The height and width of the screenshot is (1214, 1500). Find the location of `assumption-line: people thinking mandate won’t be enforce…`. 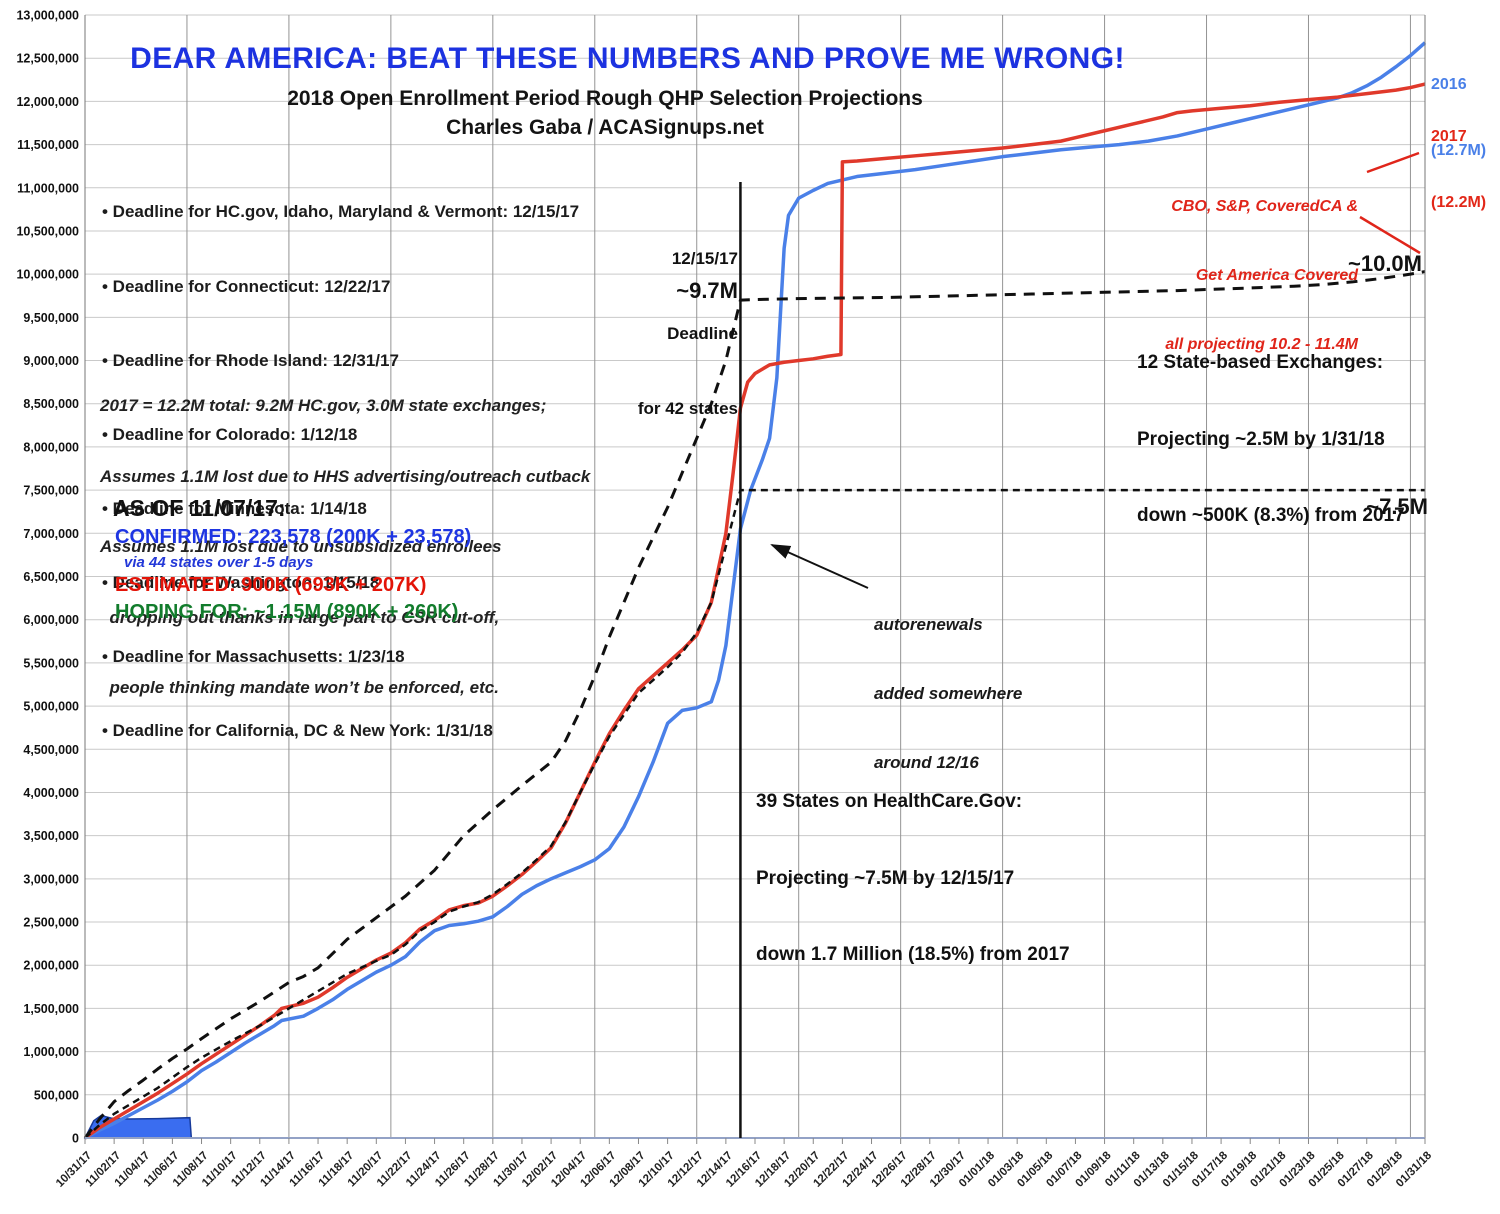

assumption-line: people thinking mandate won’t be enforce… is located at coordinates (299, 687).